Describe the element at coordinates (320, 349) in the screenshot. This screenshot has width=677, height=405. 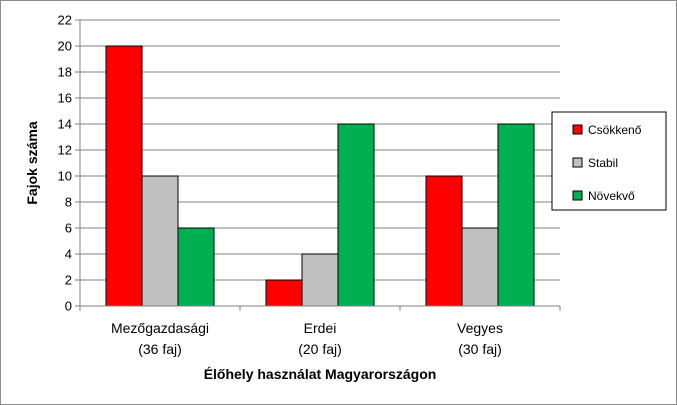
I see `category-label: (20 faj)` at that location.